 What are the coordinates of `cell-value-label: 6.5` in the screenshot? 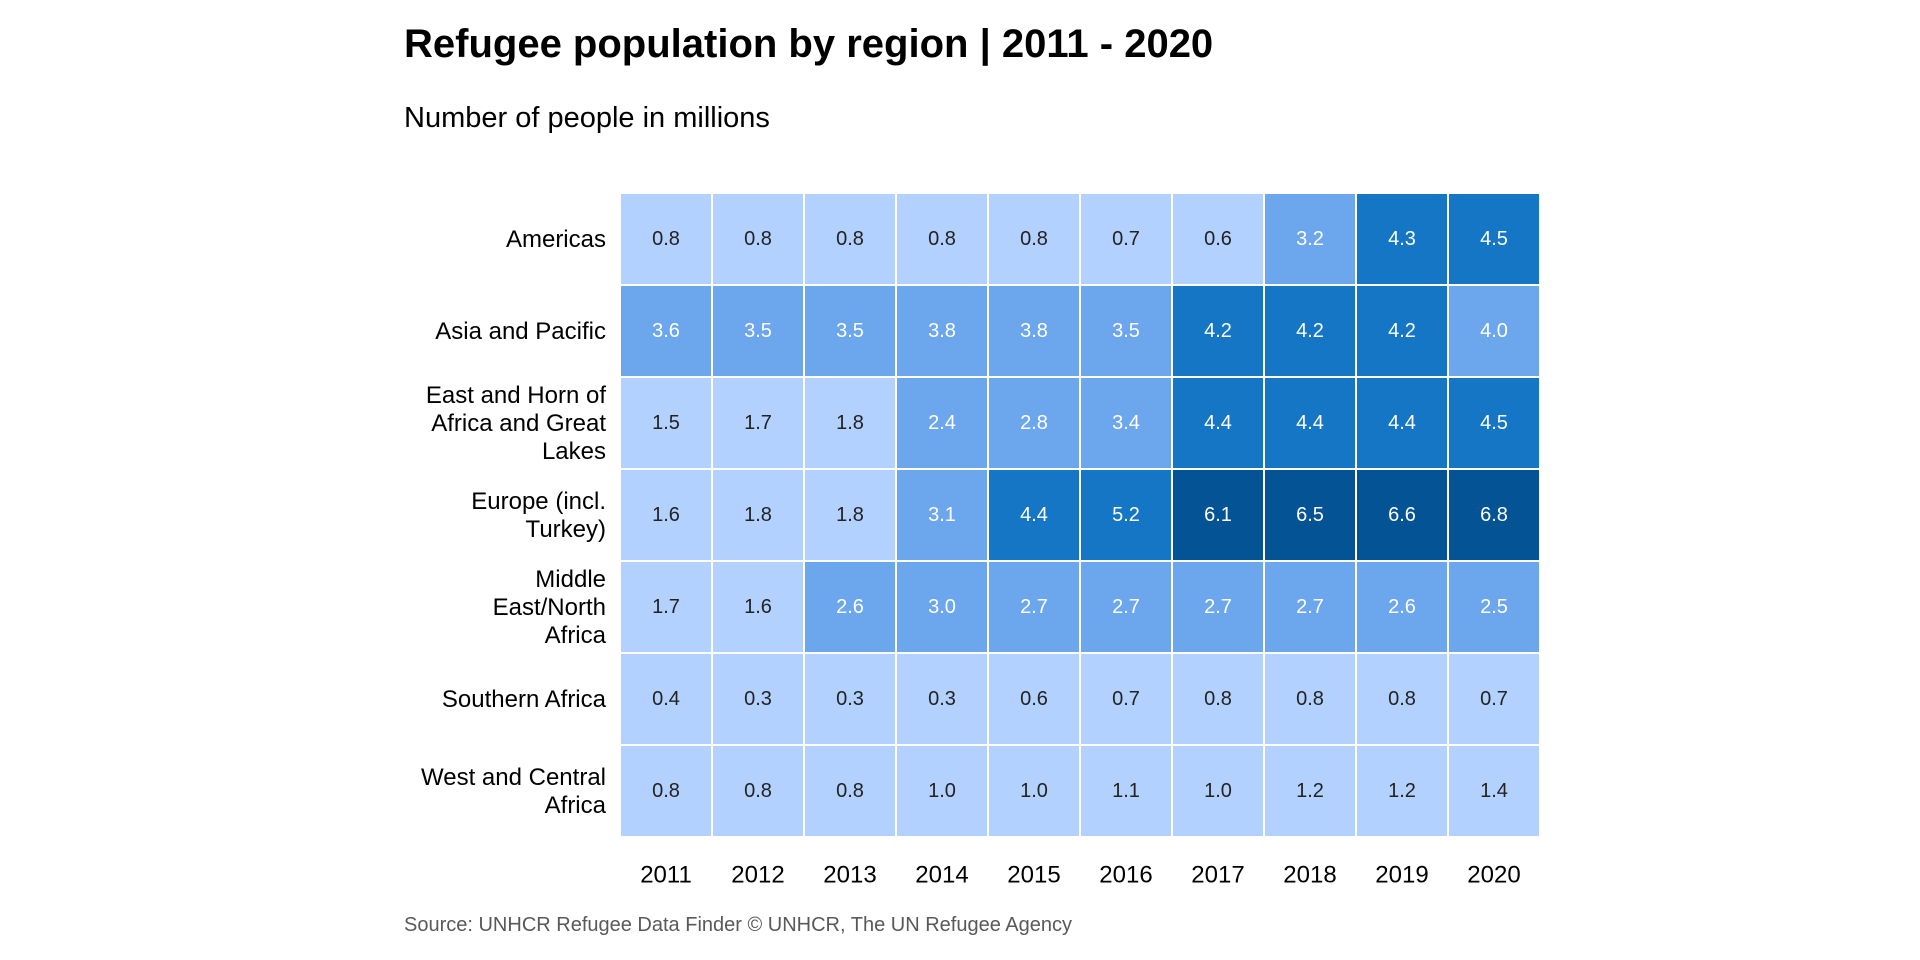 It's located at (1310, 515).